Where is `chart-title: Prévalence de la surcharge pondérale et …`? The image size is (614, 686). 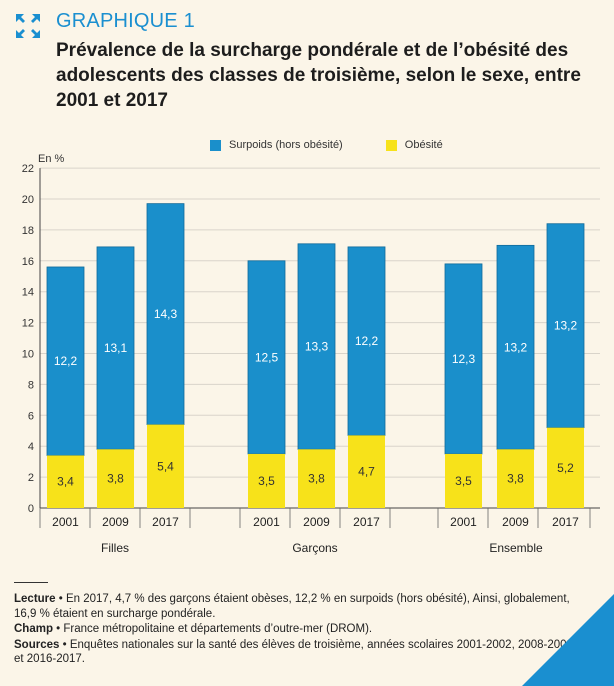 chart-title: Prévalence de la surcharge pondérale et … is located at coordinates (318, 75).